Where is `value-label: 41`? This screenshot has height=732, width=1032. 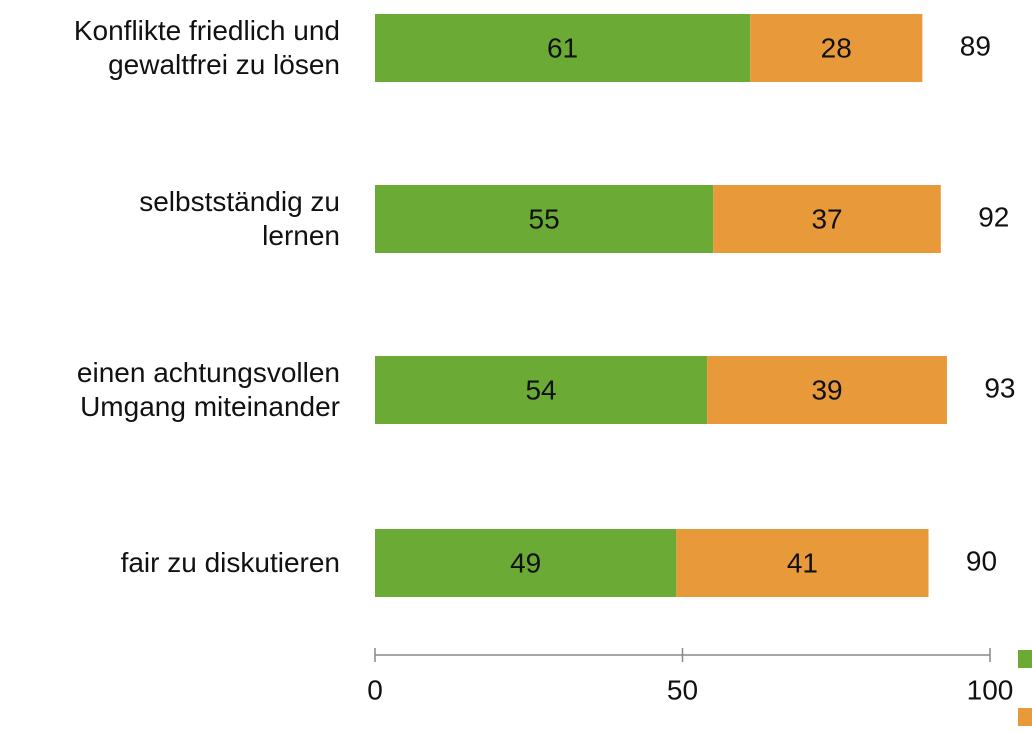 value-label: 41 is located at coordinates (802, 562).